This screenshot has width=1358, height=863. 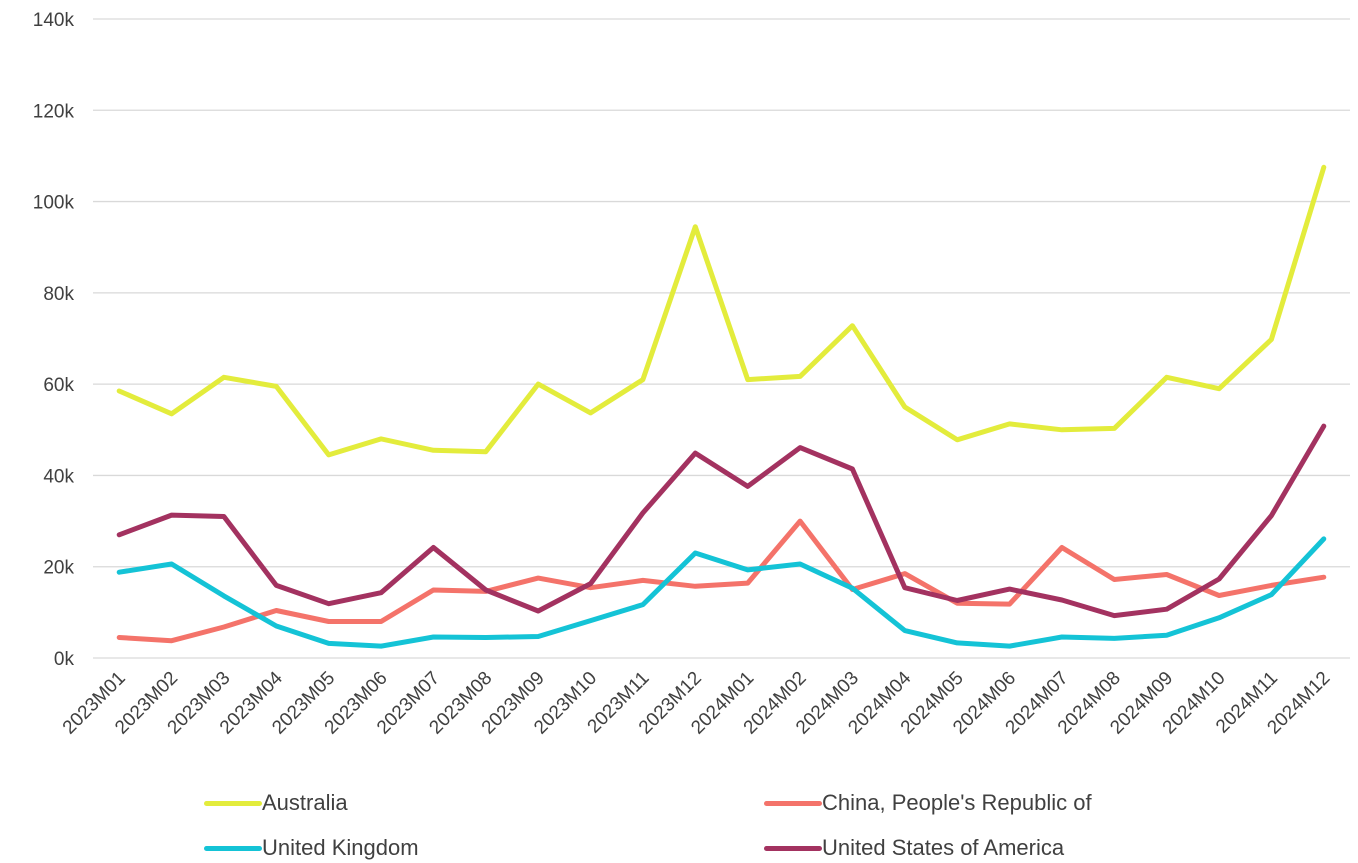 What do you see at coordinates (54, 111) in the screenshot?
I see `y-tick-label: 120k` at bounding box center [54, 111].